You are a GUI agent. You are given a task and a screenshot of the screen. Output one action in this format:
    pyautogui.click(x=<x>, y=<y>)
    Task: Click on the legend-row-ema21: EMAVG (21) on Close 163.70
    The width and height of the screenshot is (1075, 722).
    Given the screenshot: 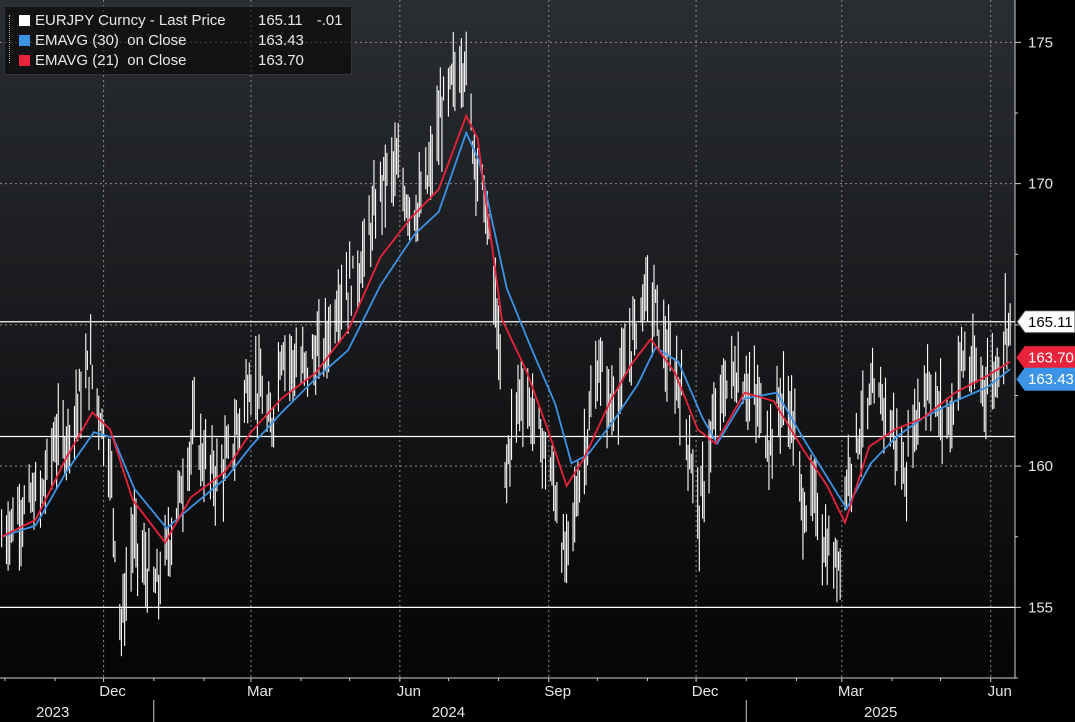 What is the action you would take?
    pyautogui.click(x=176, y=60)
    